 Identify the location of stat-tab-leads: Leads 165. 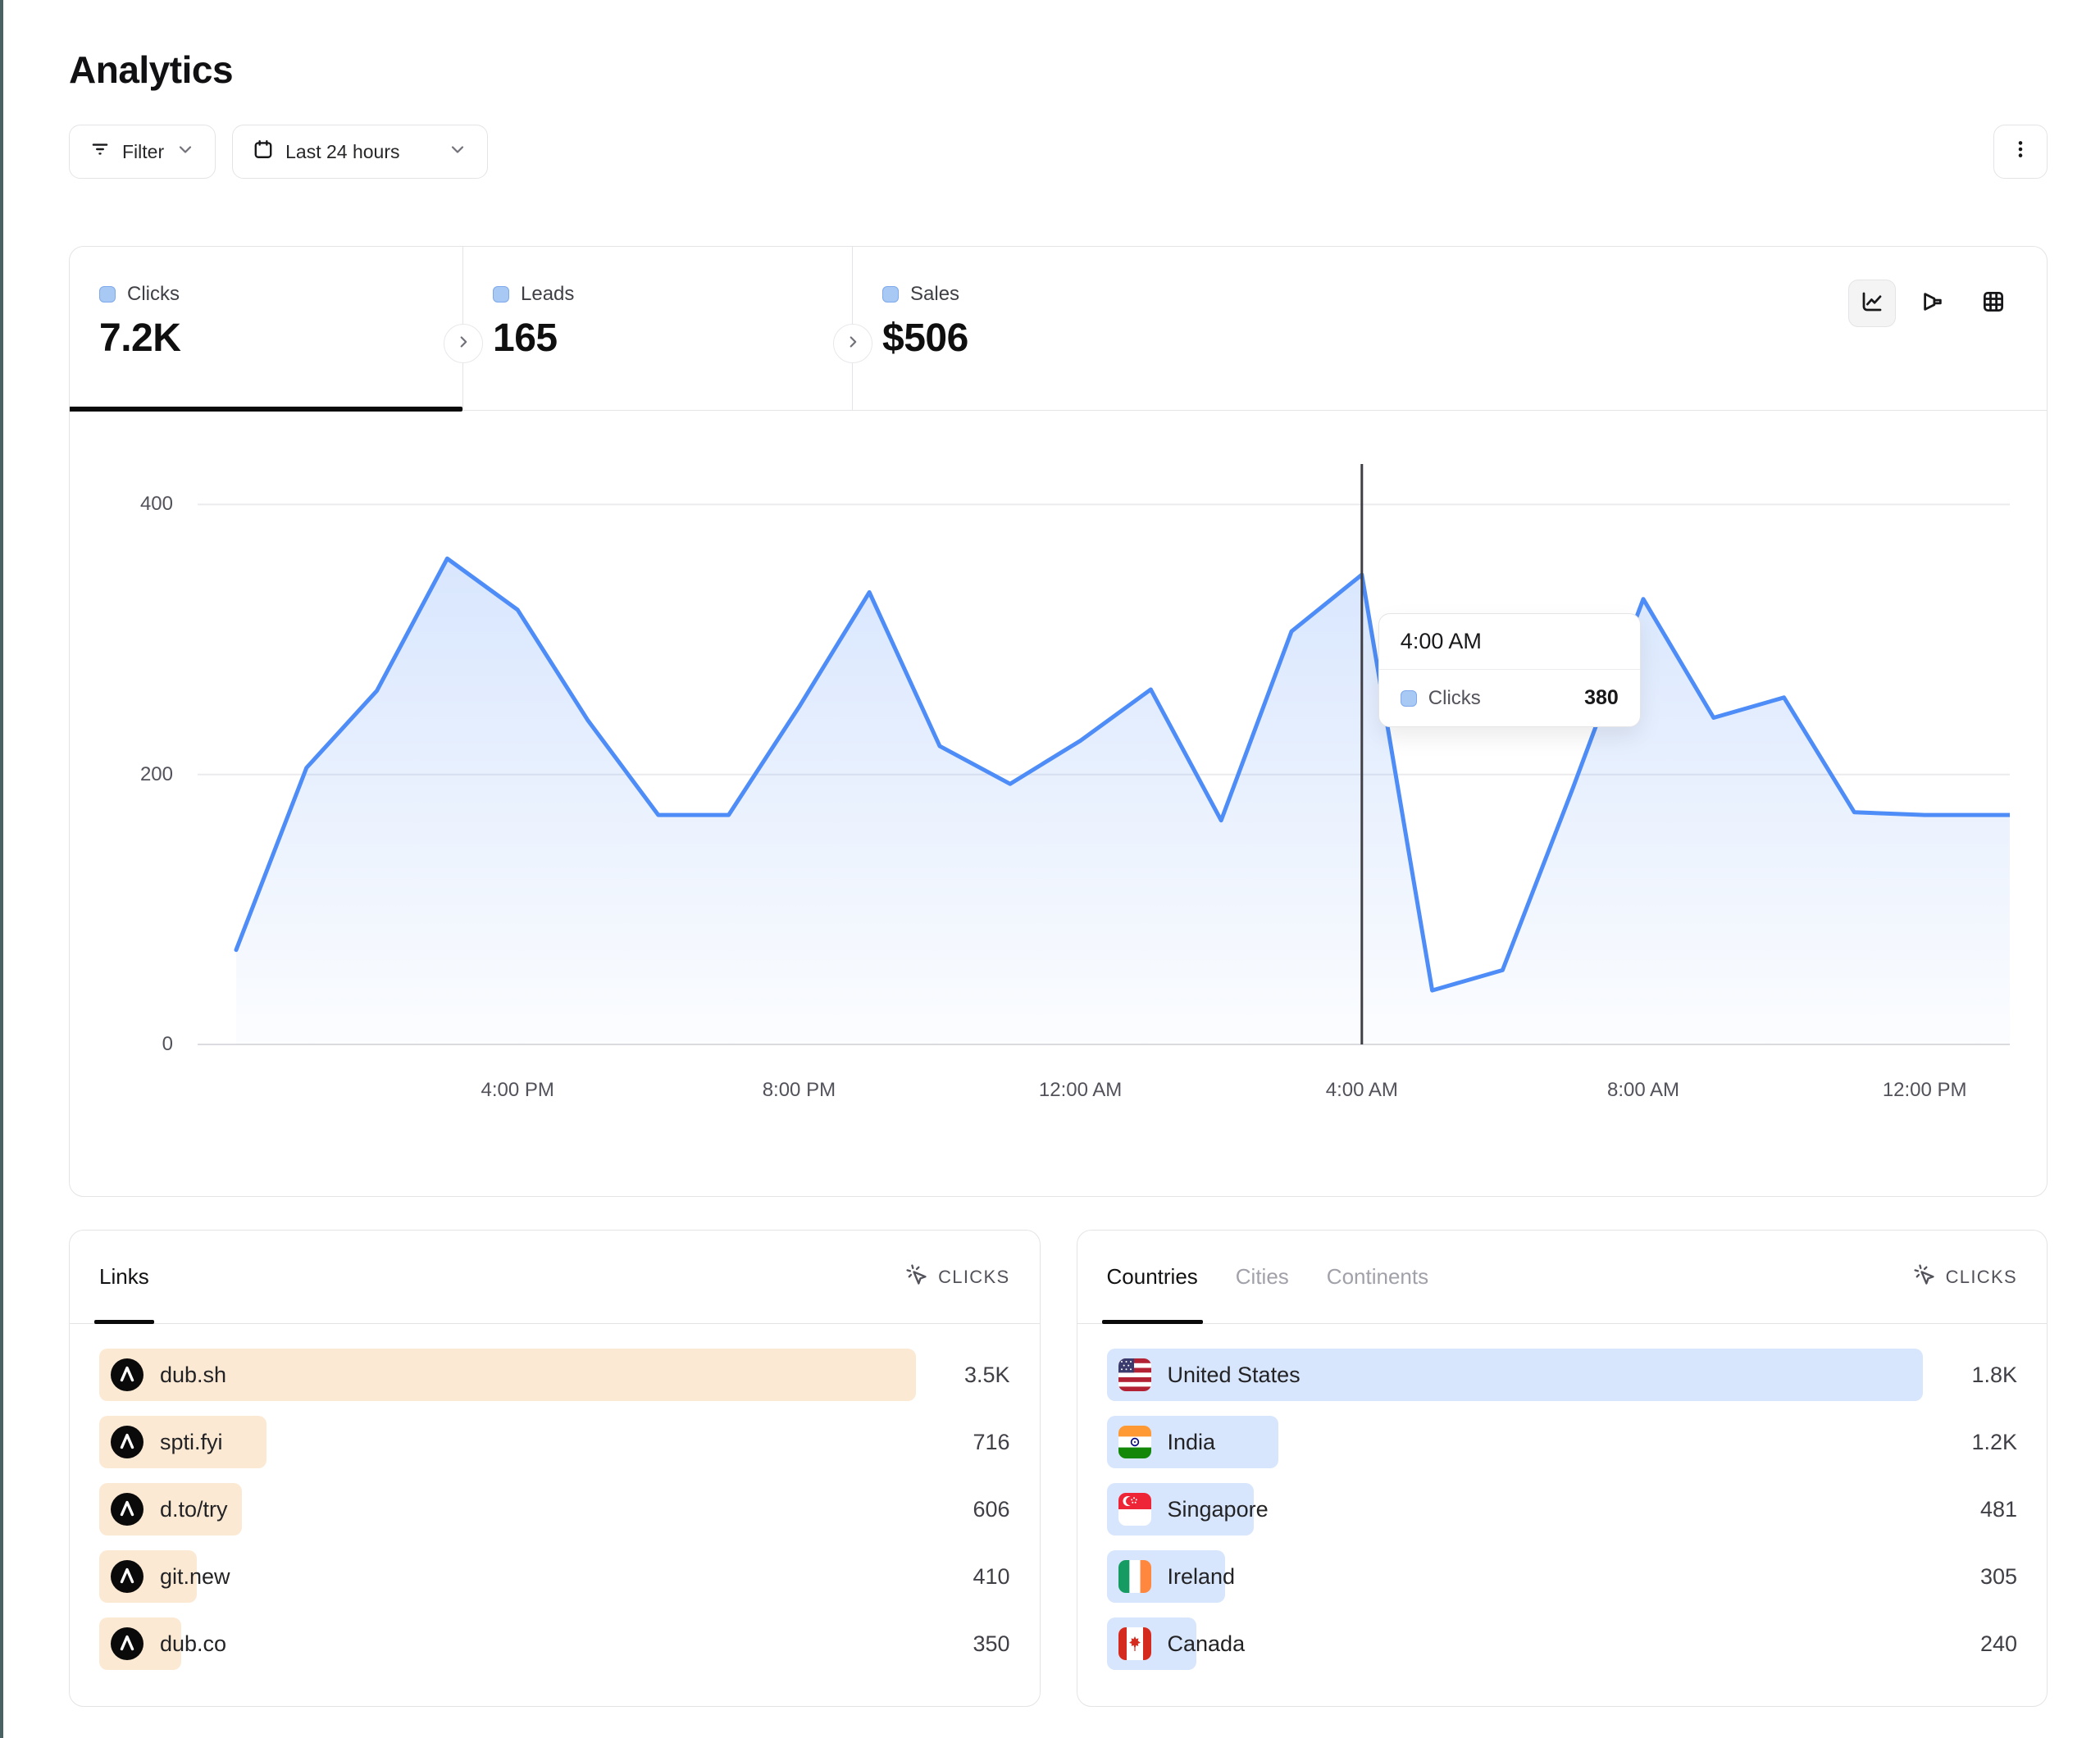
(658, 328).